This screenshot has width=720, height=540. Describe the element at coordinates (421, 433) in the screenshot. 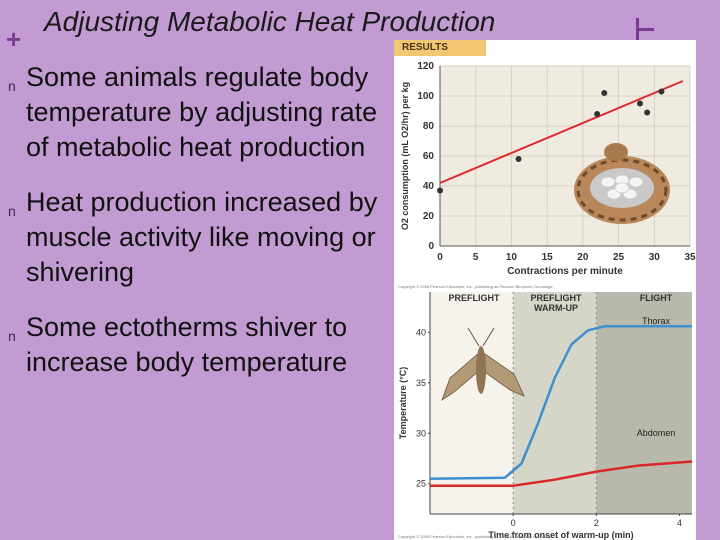

I see `y-tick-label: 30` at that location.